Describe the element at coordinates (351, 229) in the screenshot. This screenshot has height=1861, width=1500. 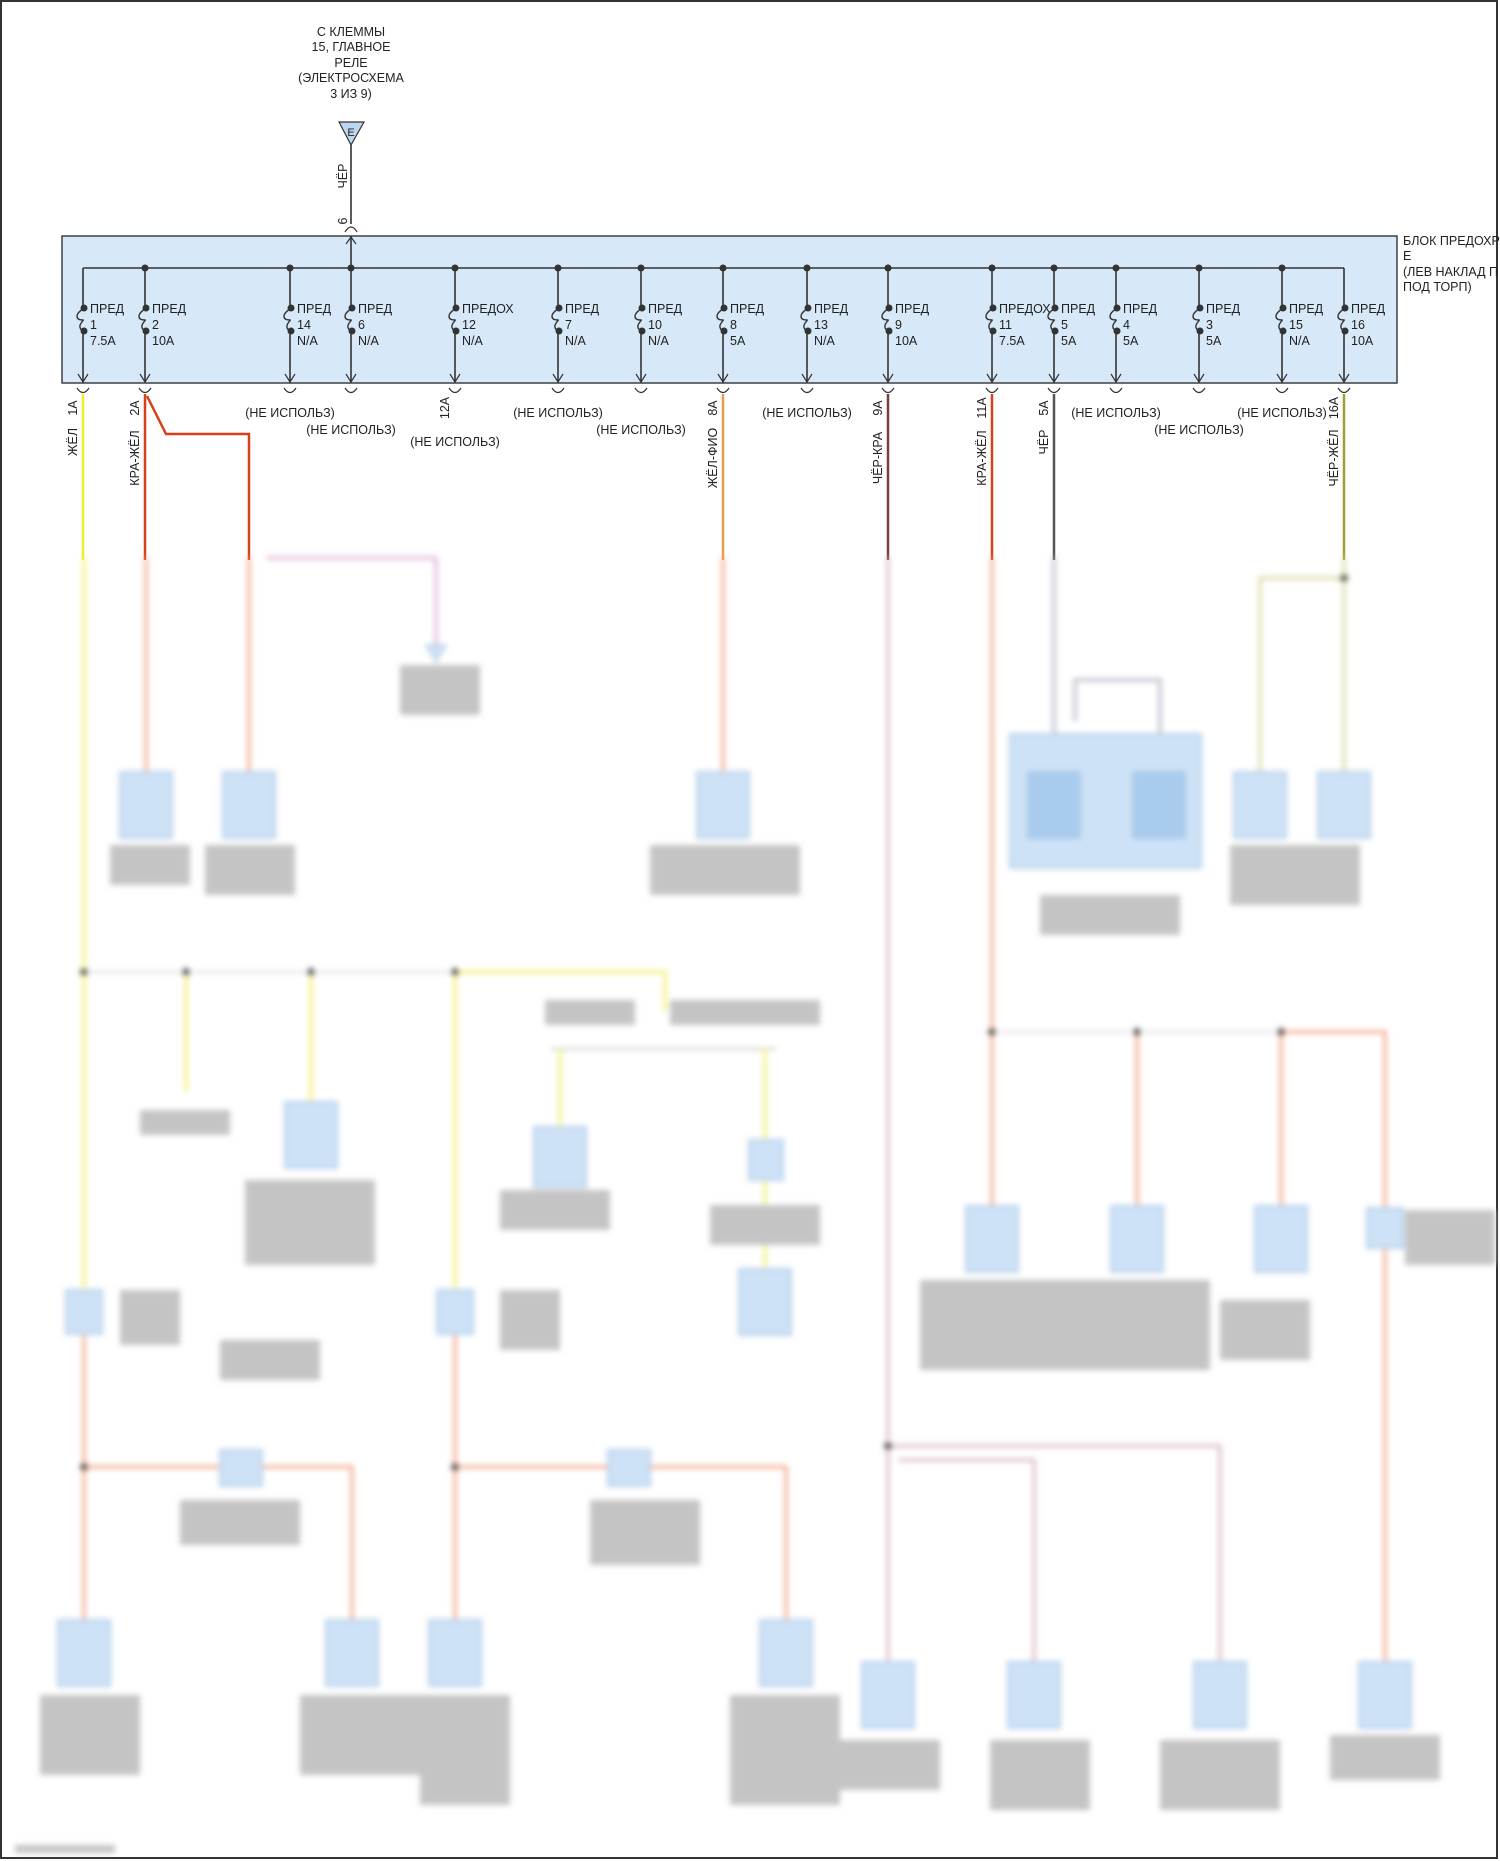
I see `source-connector-cup` at that location.